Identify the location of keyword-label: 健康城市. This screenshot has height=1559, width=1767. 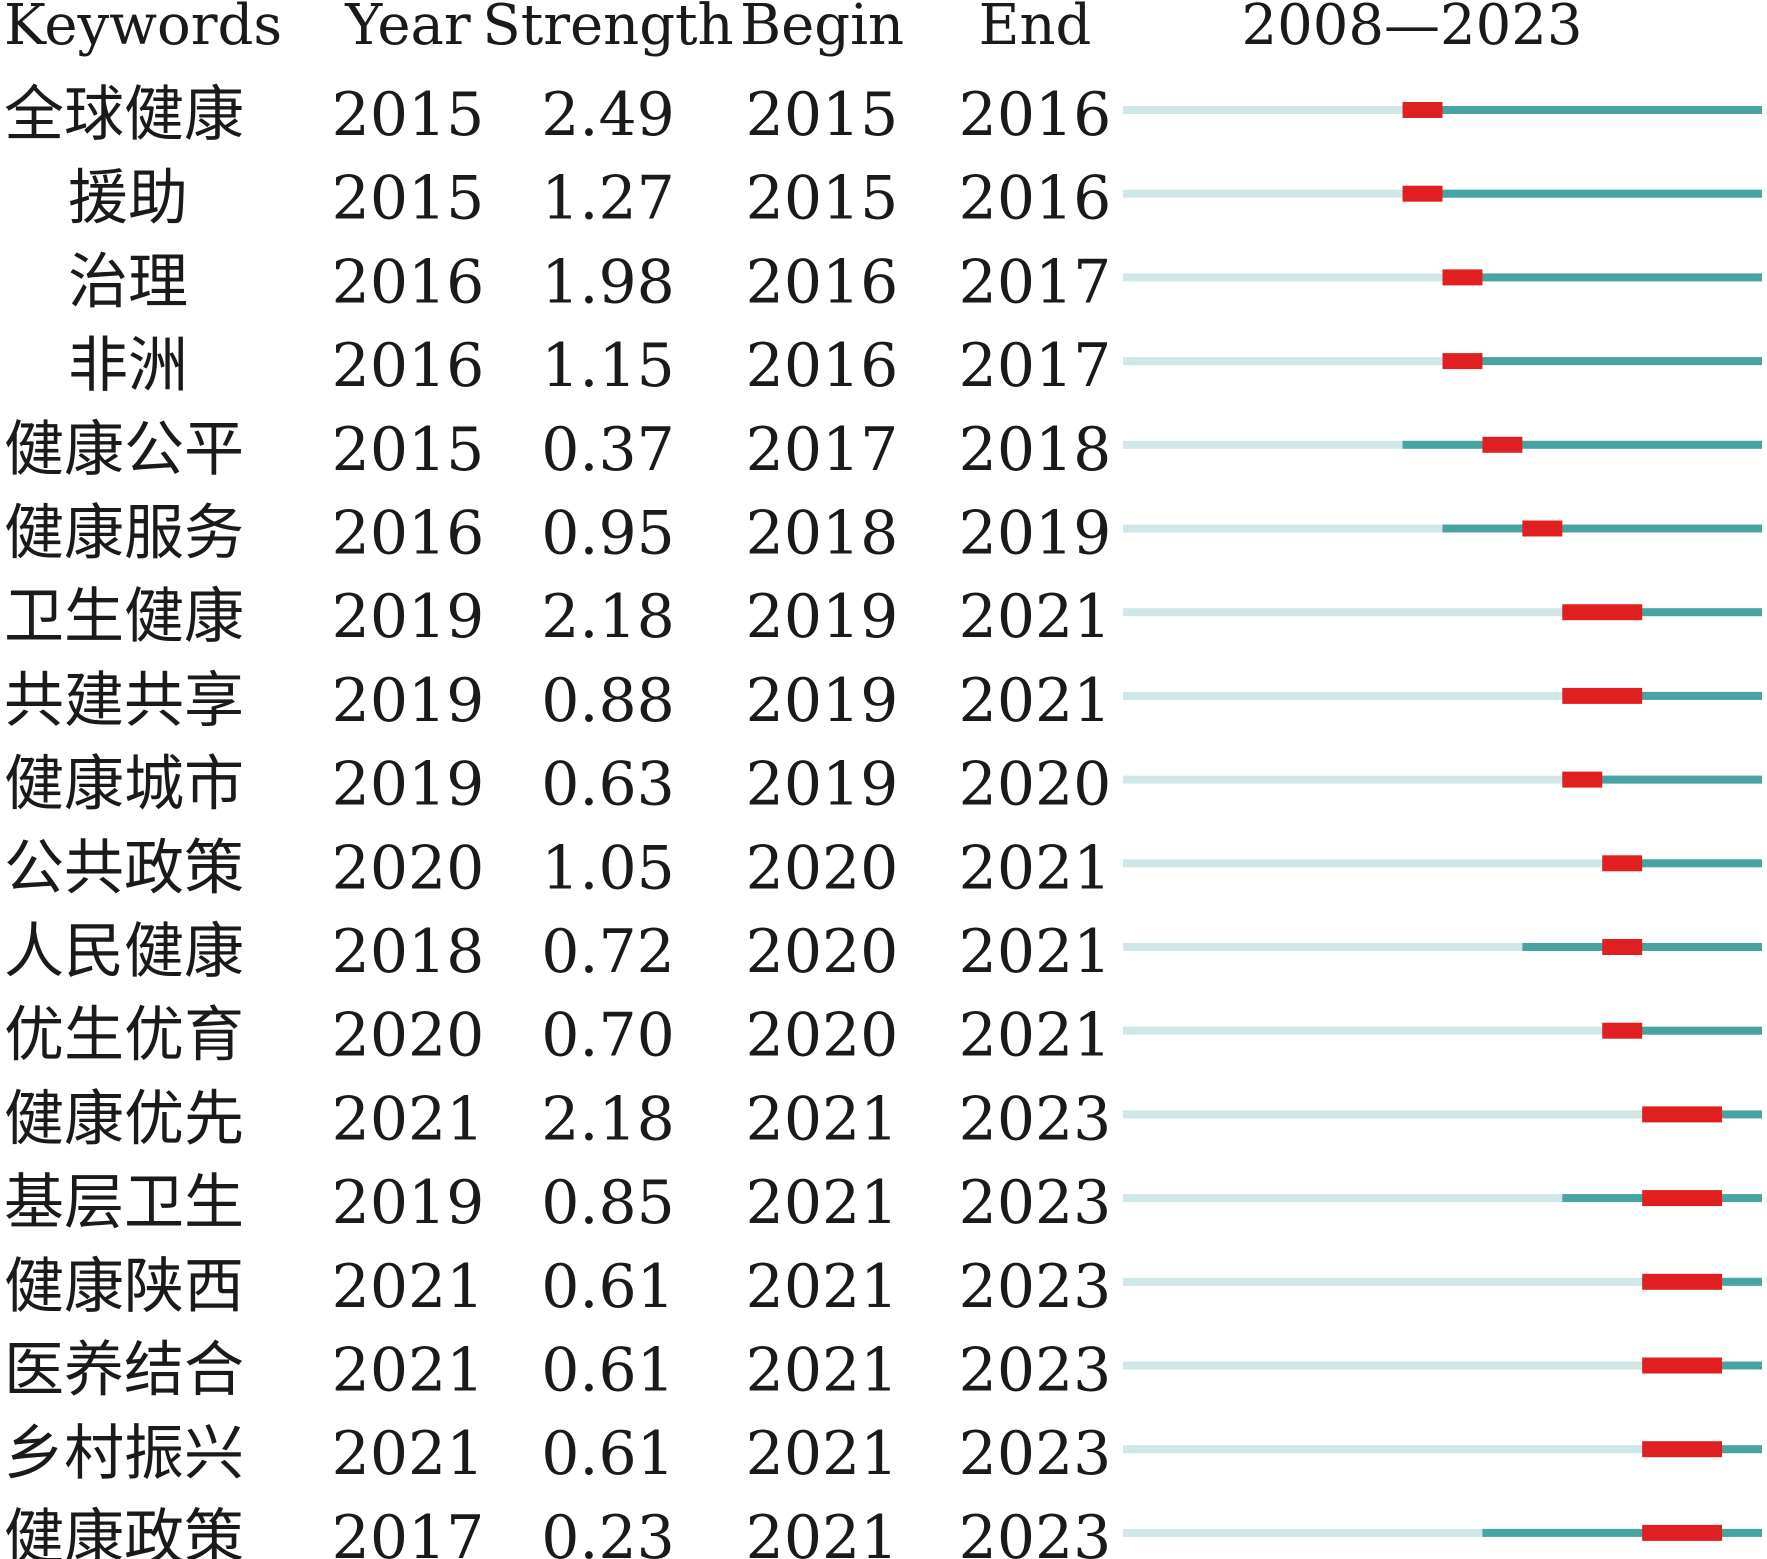
(124, 785).